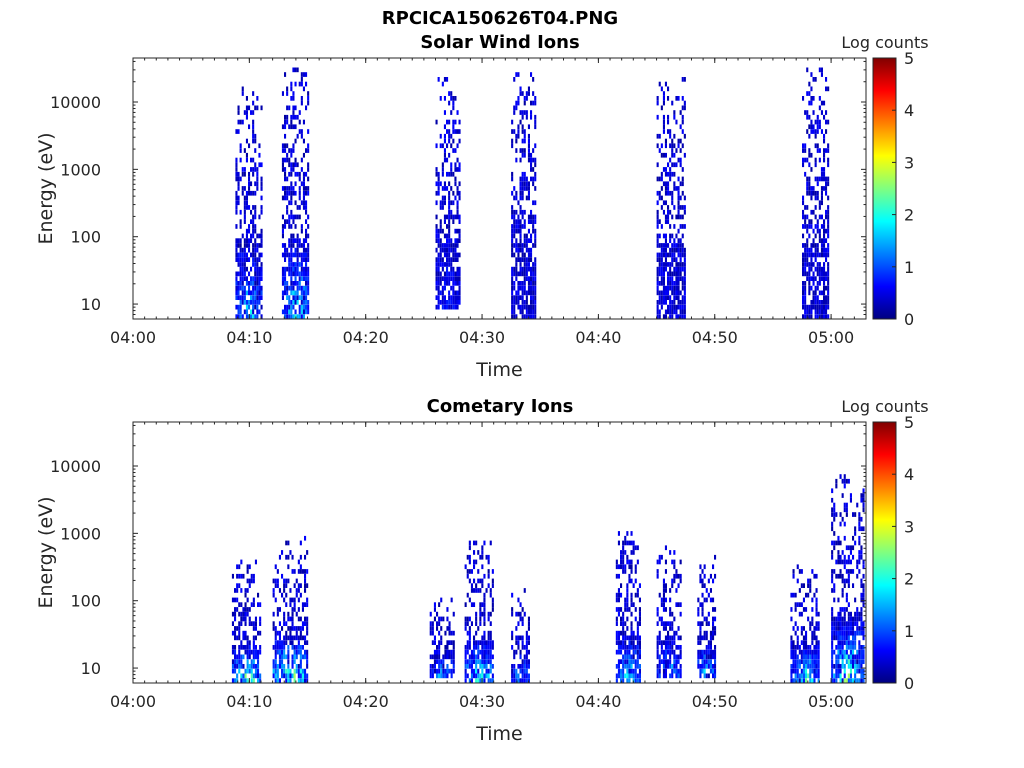 Image resolution: width=1024 pixels, height=768 pixels. I want to click on y-tick-label: 10, so click(91, 304).